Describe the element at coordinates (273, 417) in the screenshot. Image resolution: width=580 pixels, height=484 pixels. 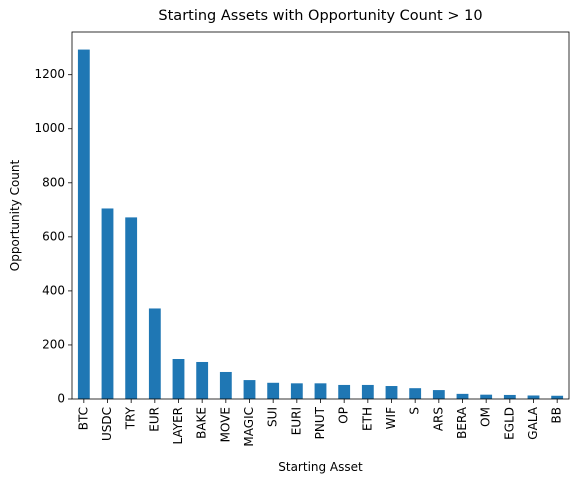
I see `x-tick-label: SUI` at that location.